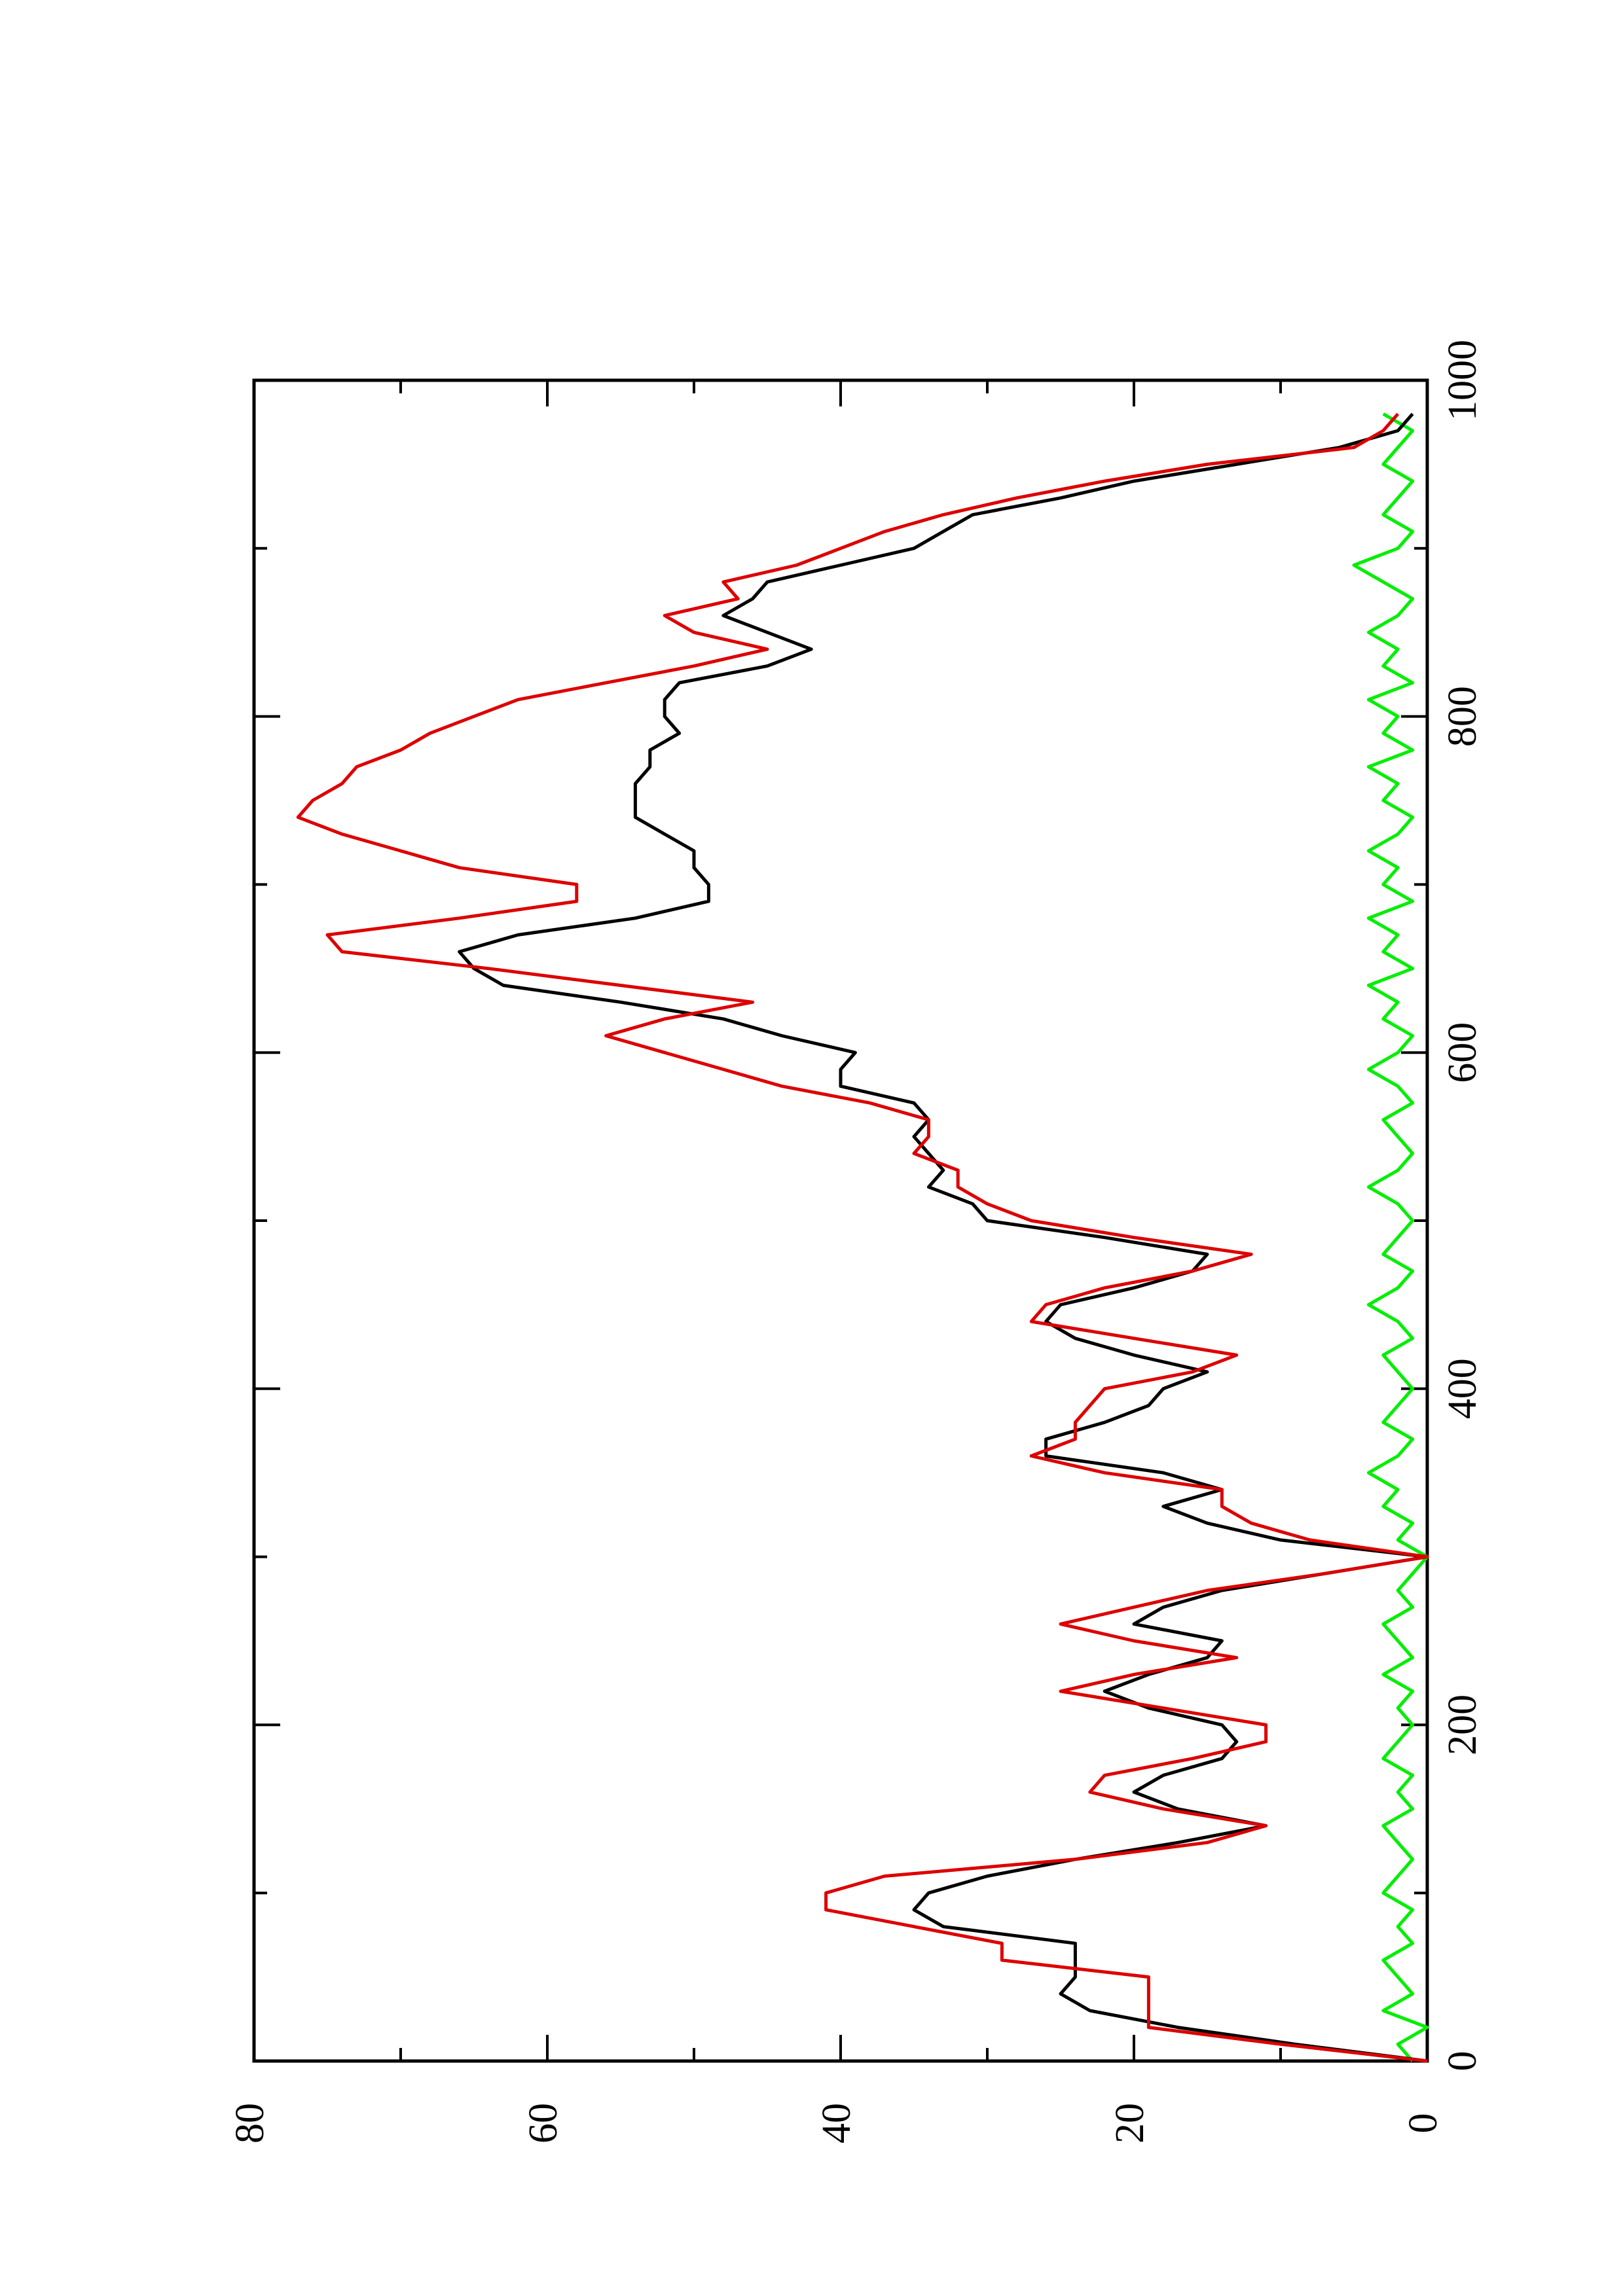  Describe the element at coordinates (250, 2123) in the screenshot. I see `y-tick-label: 80` at that location.